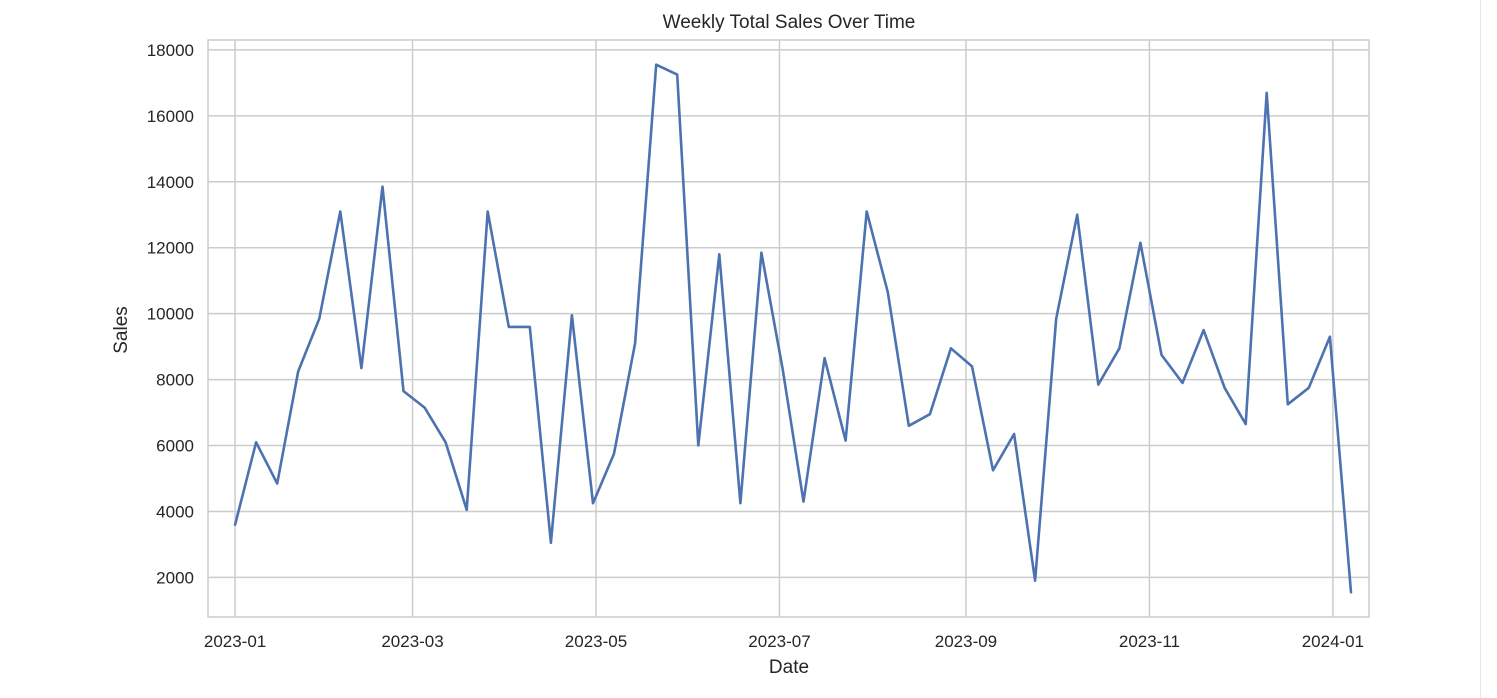 Image resolution: width=1497 pixels, height=698 pixels. I want to click on window-edge, so click(1480, 349).